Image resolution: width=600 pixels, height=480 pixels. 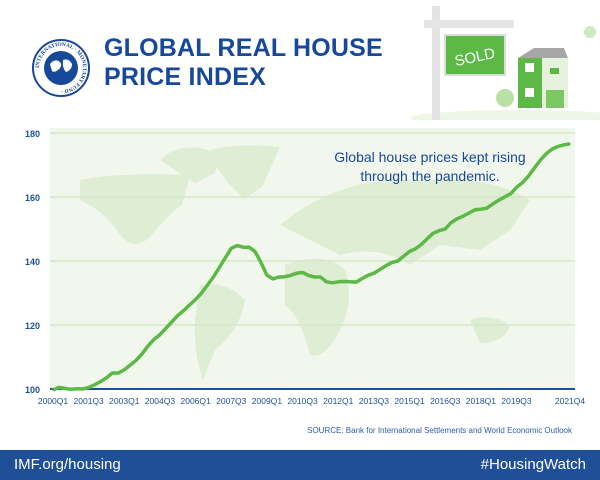 What do you see at coordinates (429, 157) in the screenshot?
I see `annotation-line-1: Global house prices kept rising` at bounding box center [429, 157].